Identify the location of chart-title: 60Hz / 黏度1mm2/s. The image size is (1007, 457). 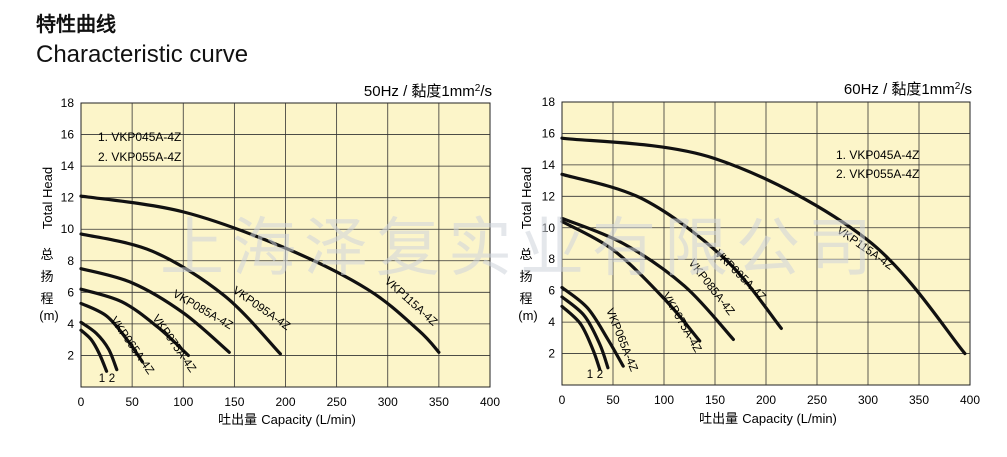
(908, 90).